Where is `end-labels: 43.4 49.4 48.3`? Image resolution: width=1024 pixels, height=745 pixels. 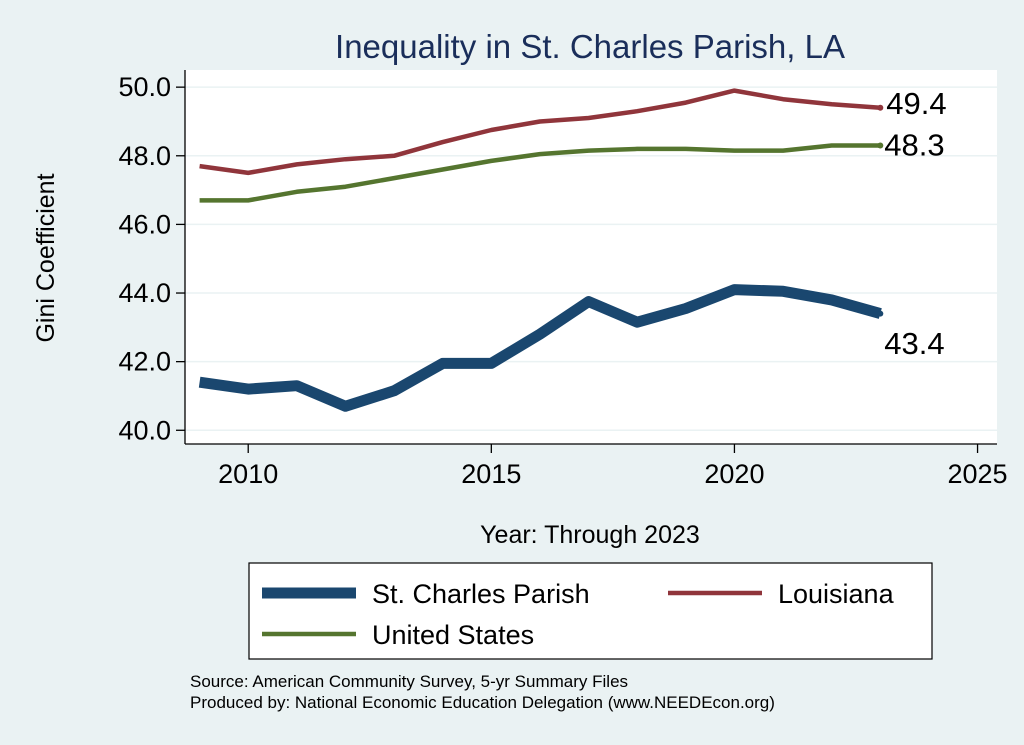 end-labels: 43.4 49.4 48.3 is located at coordinates (915, 223).